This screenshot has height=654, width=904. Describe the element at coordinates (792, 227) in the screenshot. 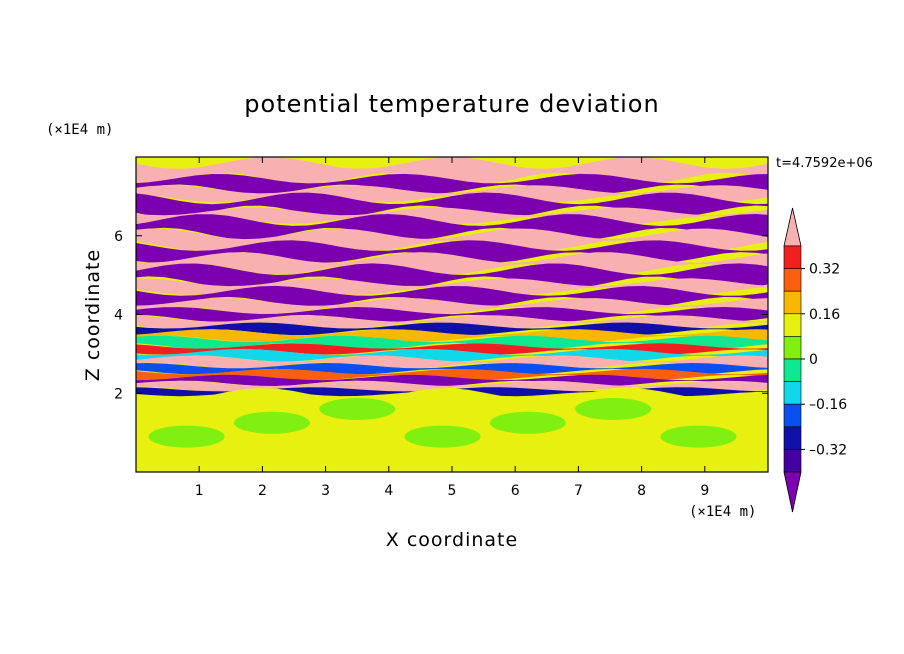

I see `colorbar-extend-max` at that location.